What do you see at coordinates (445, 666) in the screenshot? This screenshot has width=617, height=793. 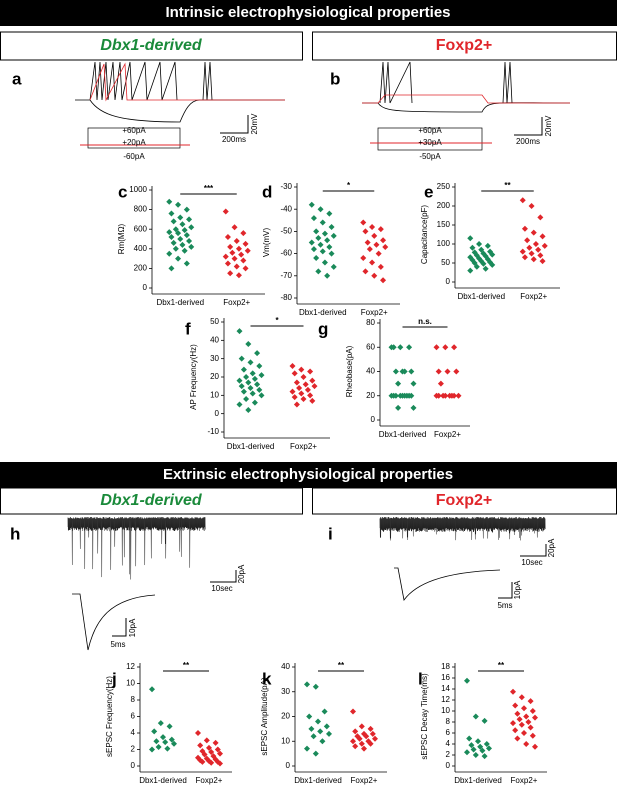 I see `y-tick-label: 18` at bounding box center [445, 666].